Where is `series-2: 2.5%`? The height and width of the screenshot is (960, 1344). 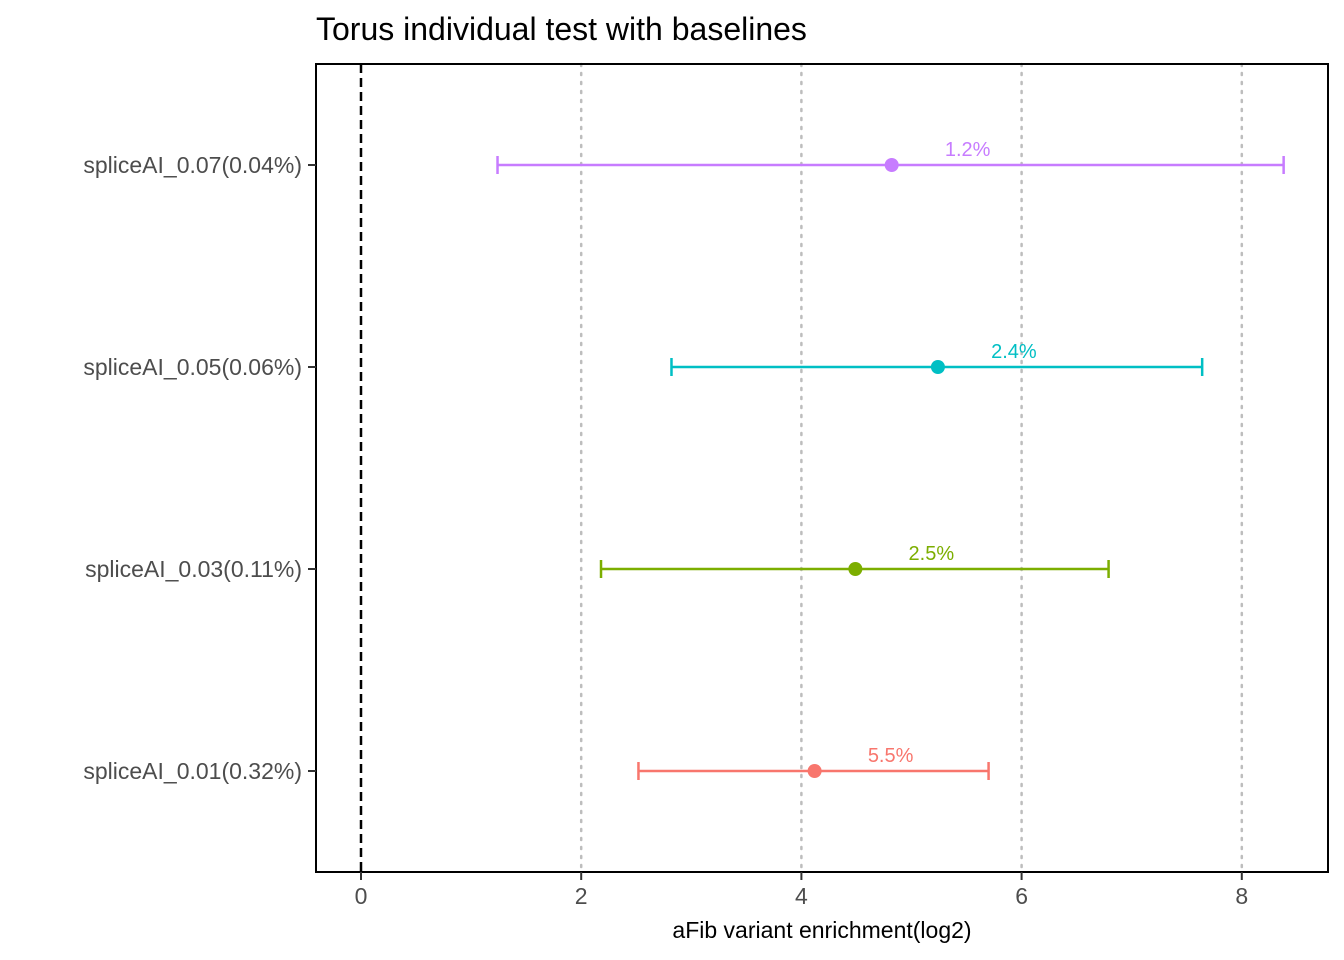 series-2: 2.5% is located at coordinates (854, 560).